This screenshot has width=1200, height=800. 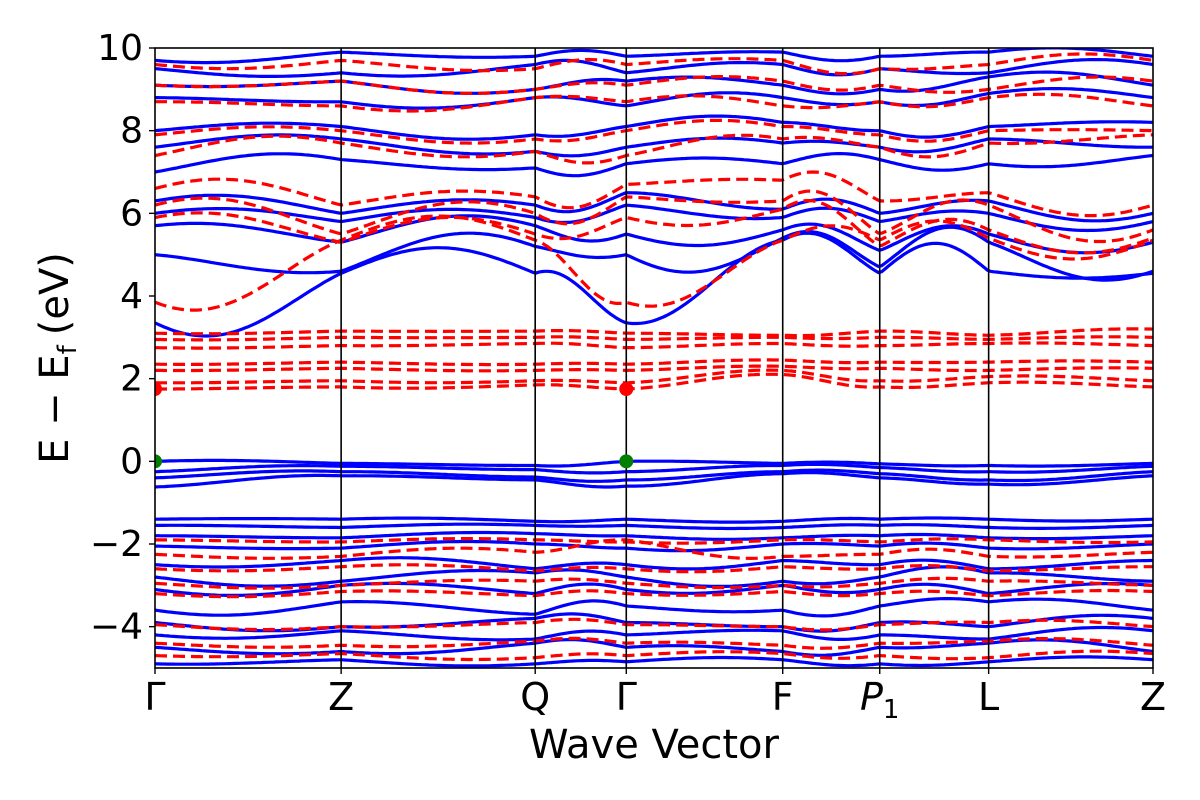 What do you see at coordinates (68, 349) in the screenshot?
I see `y-axis-title-subscript: f` at bounding box center [68, 349].